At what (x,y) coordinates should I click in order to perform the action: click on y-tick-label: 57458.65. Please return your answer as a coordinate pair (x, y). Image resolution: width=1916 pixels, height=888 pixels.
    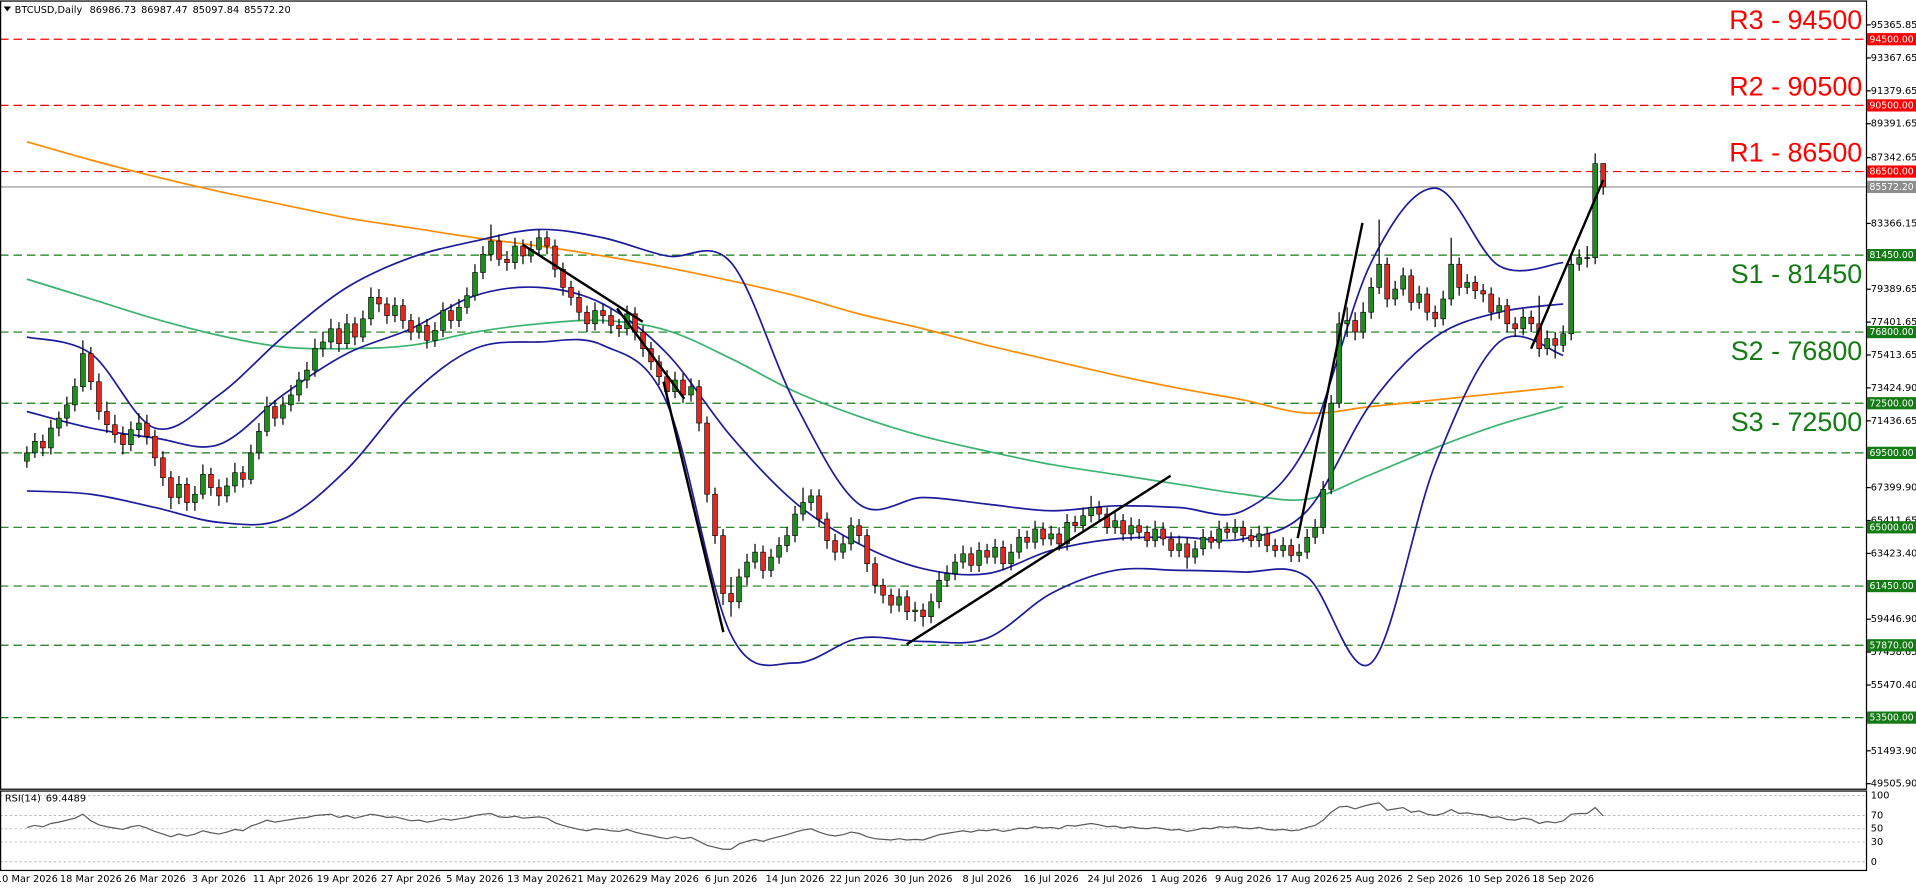
    Looking at the image, I should click on (1893, 652).